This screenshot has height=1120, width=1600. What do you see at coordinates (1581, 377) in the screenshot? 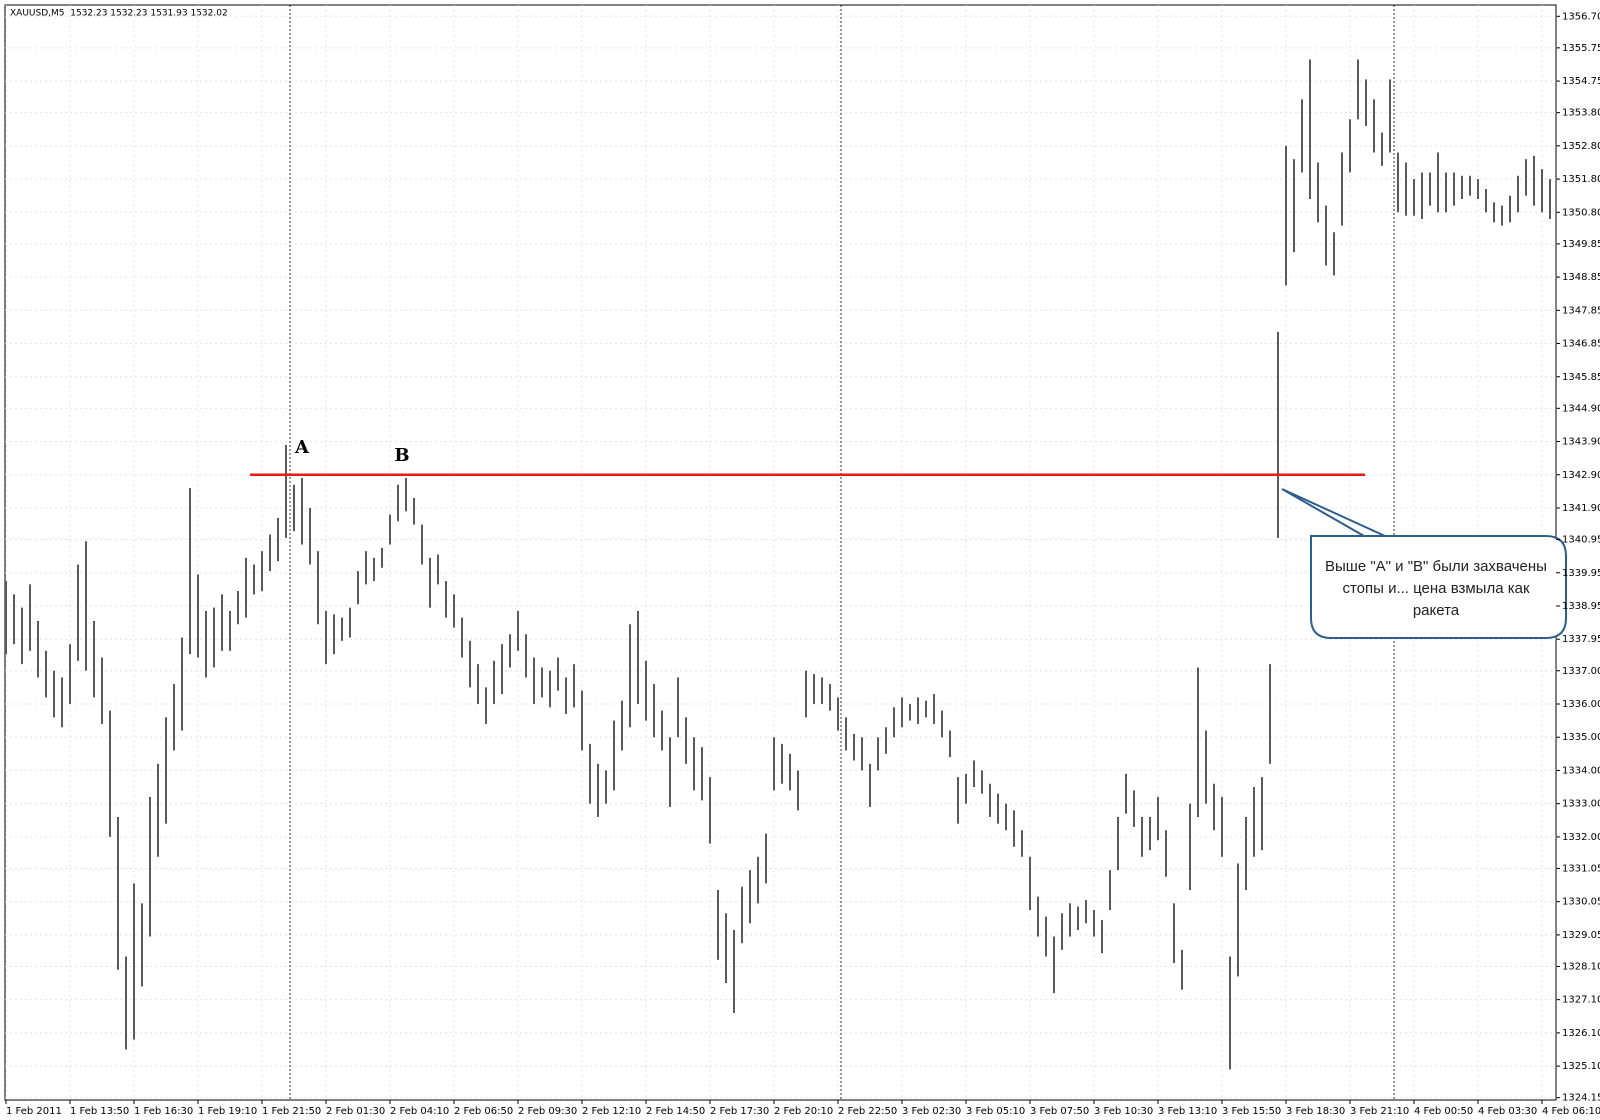
I see `y-tick-label: 1345.85` at bounding box center [1581, 377].